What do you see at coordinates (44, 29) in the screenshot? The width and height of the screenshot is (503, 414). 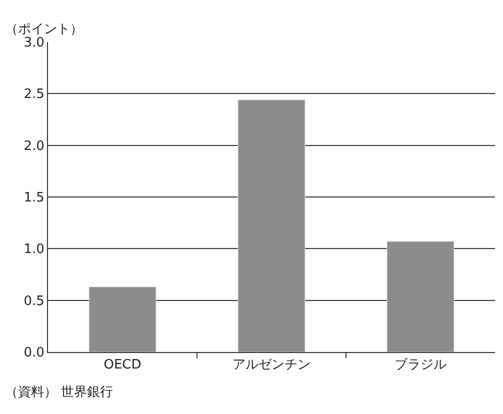 I see `y-axis-title: （ポイント）` at bounding box center [44, 29].